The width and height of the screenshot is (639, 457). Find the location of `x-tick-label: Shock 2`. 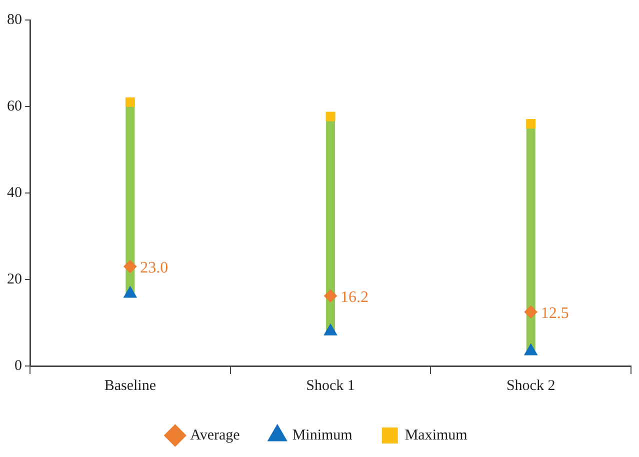

x-tick-label: Shock 2 is located at coordinates (531, 386).